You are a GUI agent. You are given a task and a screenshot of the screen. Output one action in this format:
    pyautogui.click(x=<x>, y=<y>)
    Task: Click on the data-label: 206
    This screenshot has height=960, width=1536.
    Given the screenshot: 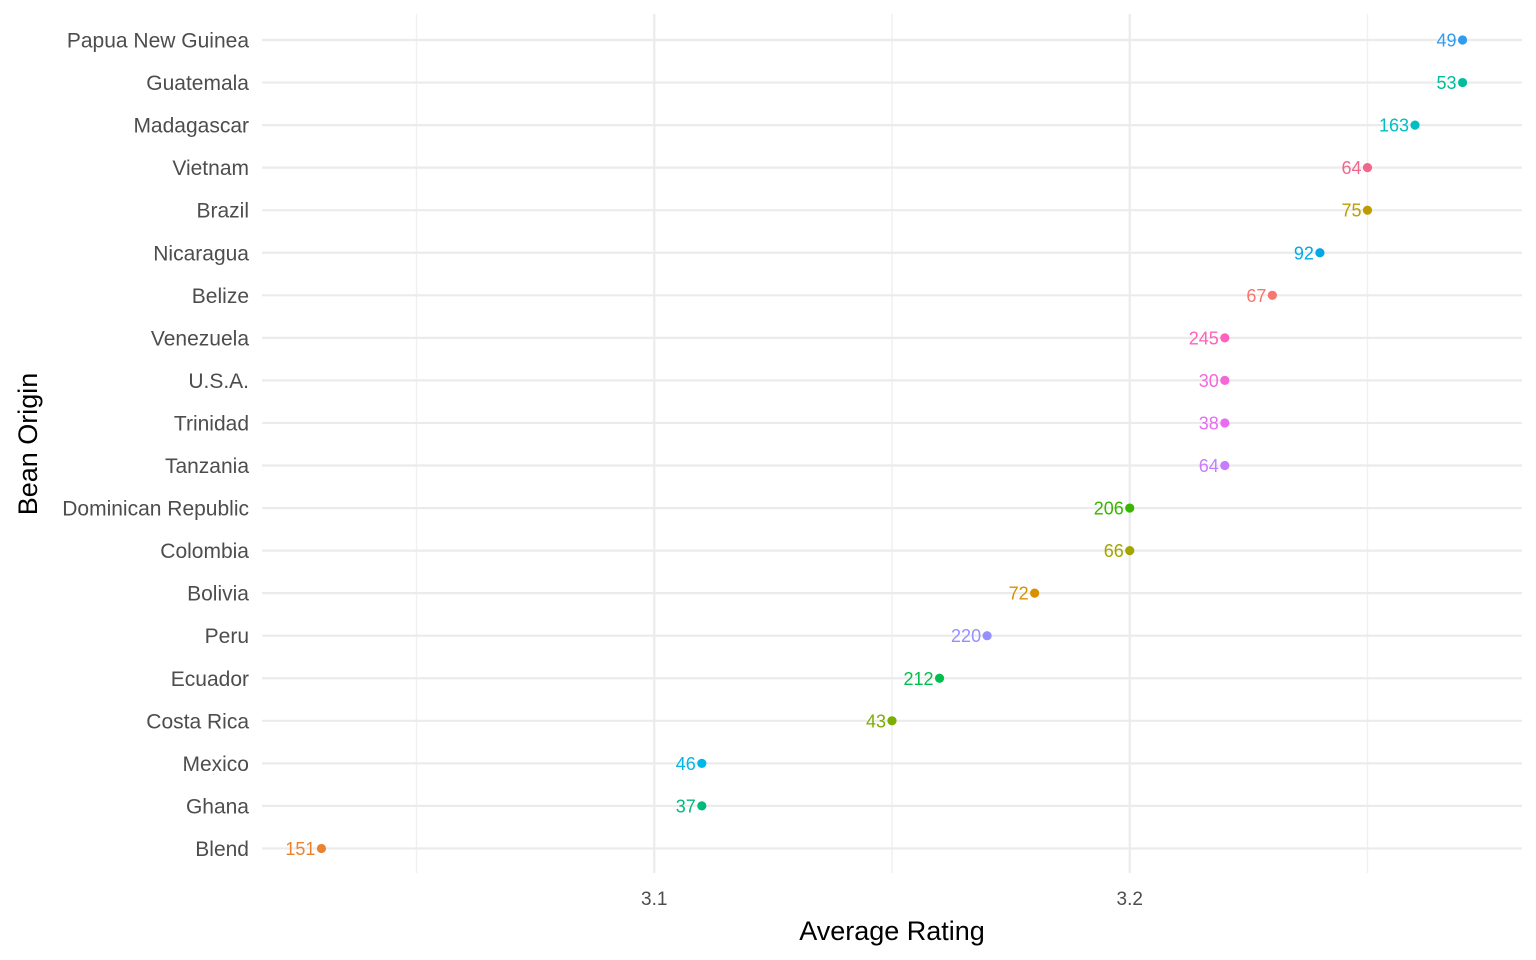 What is the action you would take?
    pyautogui.click(x=1109, y=509)
    